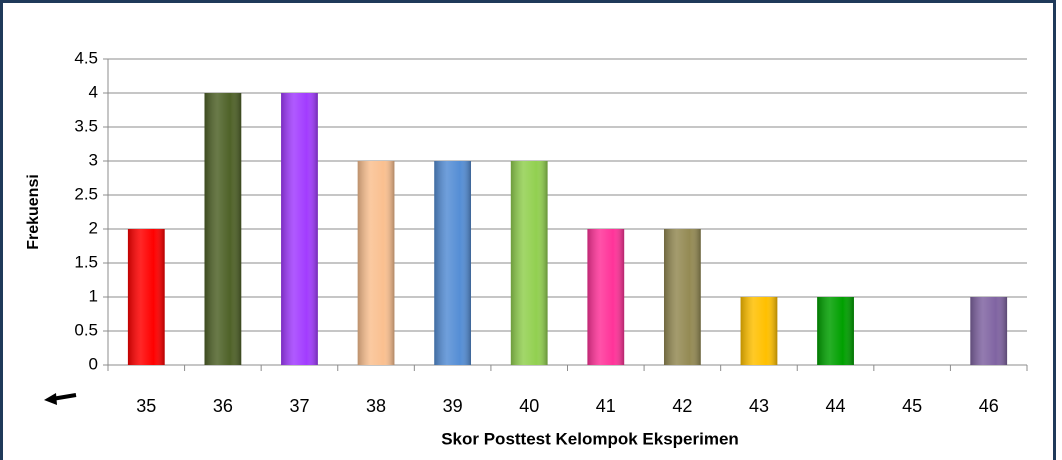  I want to click on y-tick-label: 1.5, so click(86, 261).